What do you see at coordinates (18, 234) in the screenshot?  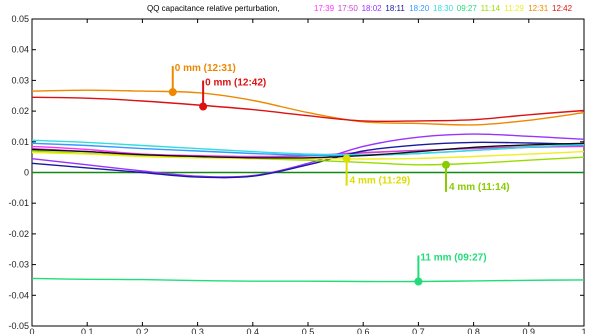 I see `y-tick-label: -0.02` at bounding box center [18, 234].